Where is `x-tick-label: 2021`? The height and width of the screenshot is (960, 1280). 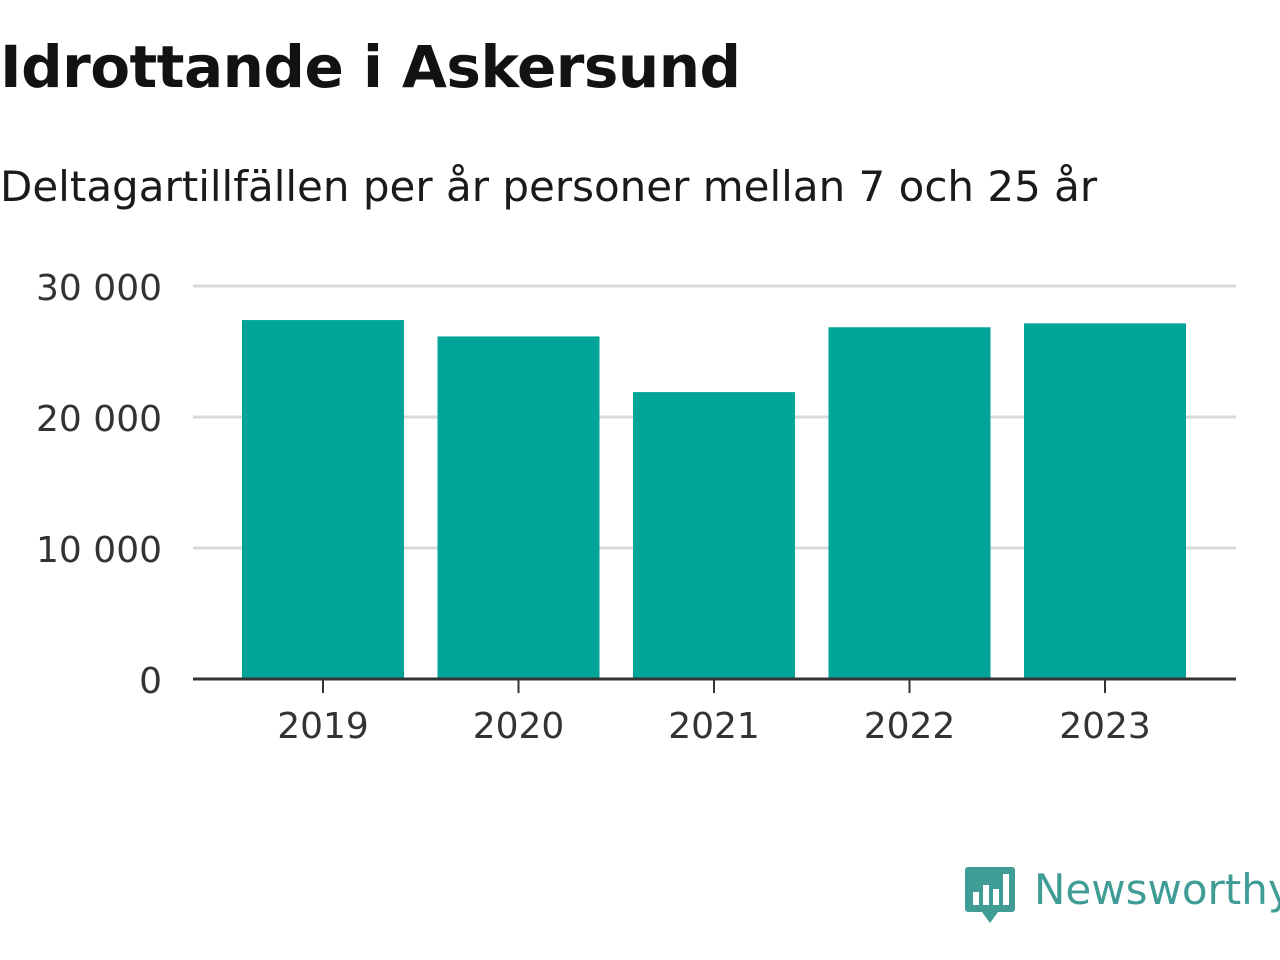
x-tick-label: 2021 is located at coordinates (714, 726).